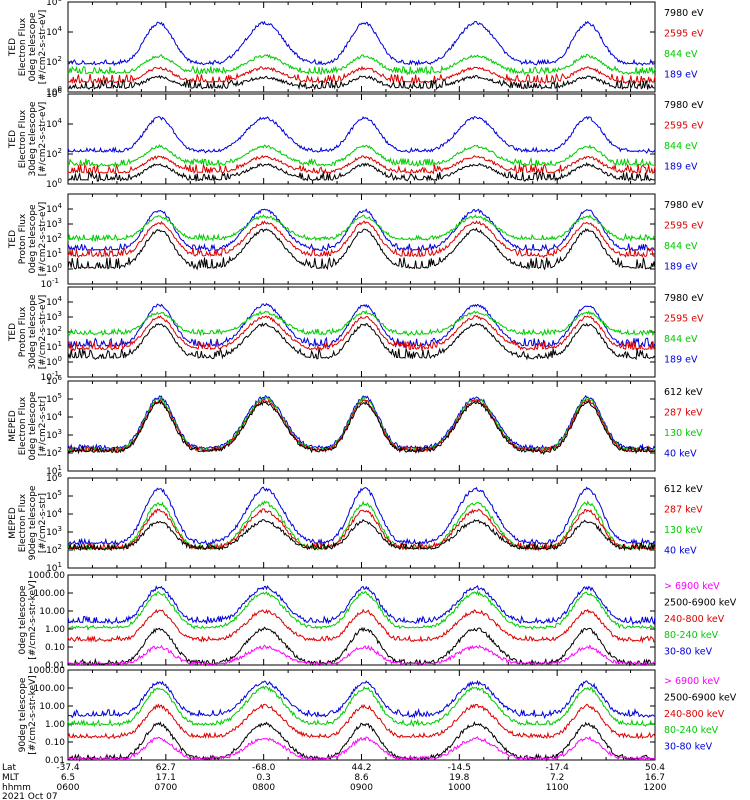 This screenshot has width=750, height=800. I want to click on x-tick-label: 8.6, so click(361, 778).